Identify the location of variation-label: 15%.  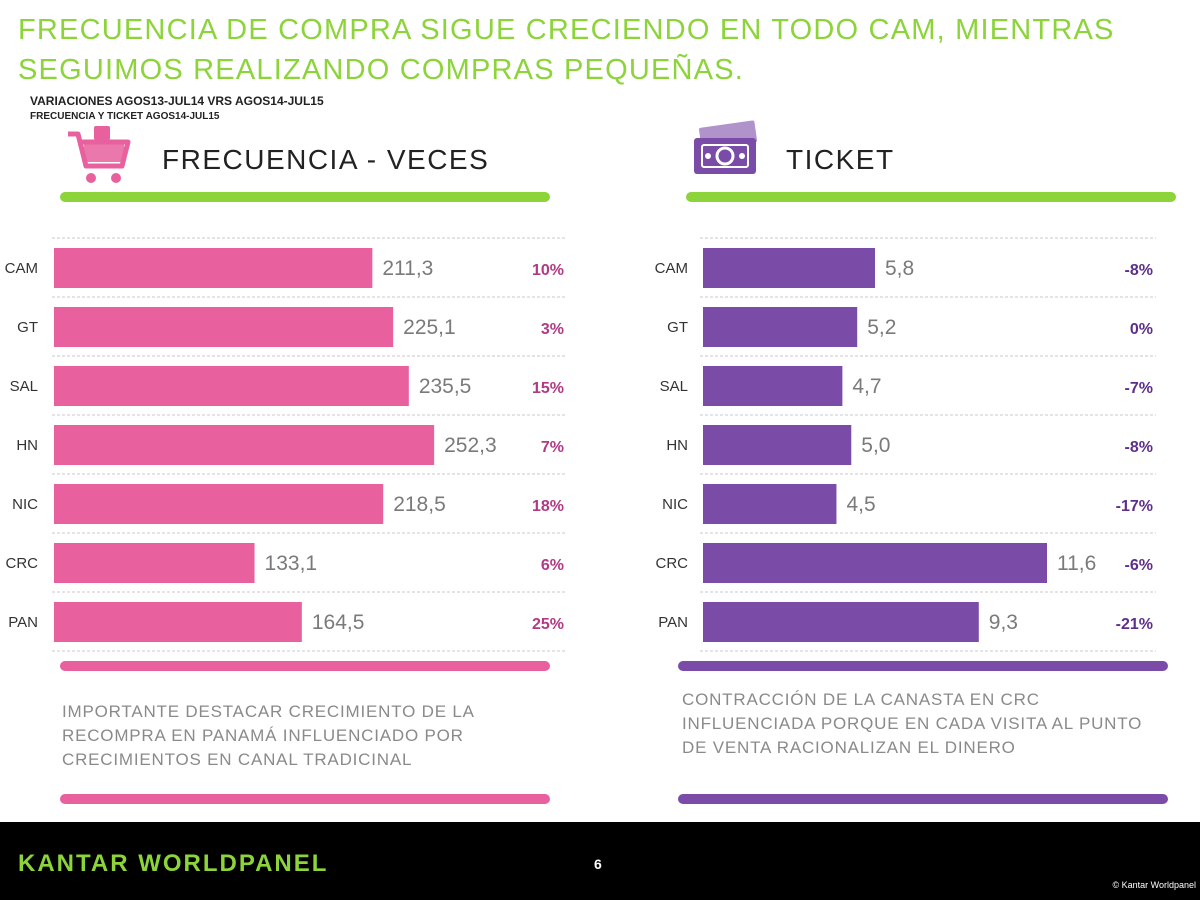
(548, 388).